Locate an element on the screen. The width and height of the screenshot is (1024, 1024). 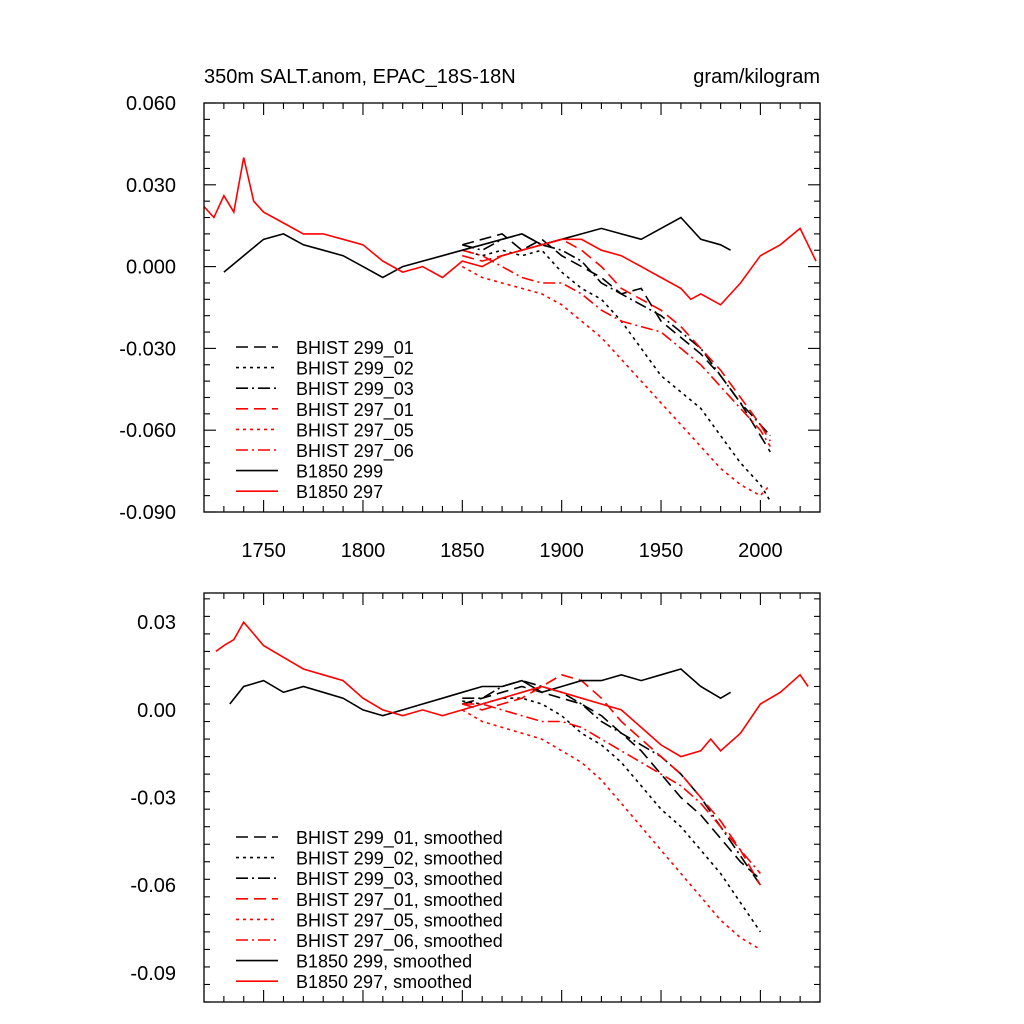
y-tick-label: -0.06 is located at coordinates (153, 886).